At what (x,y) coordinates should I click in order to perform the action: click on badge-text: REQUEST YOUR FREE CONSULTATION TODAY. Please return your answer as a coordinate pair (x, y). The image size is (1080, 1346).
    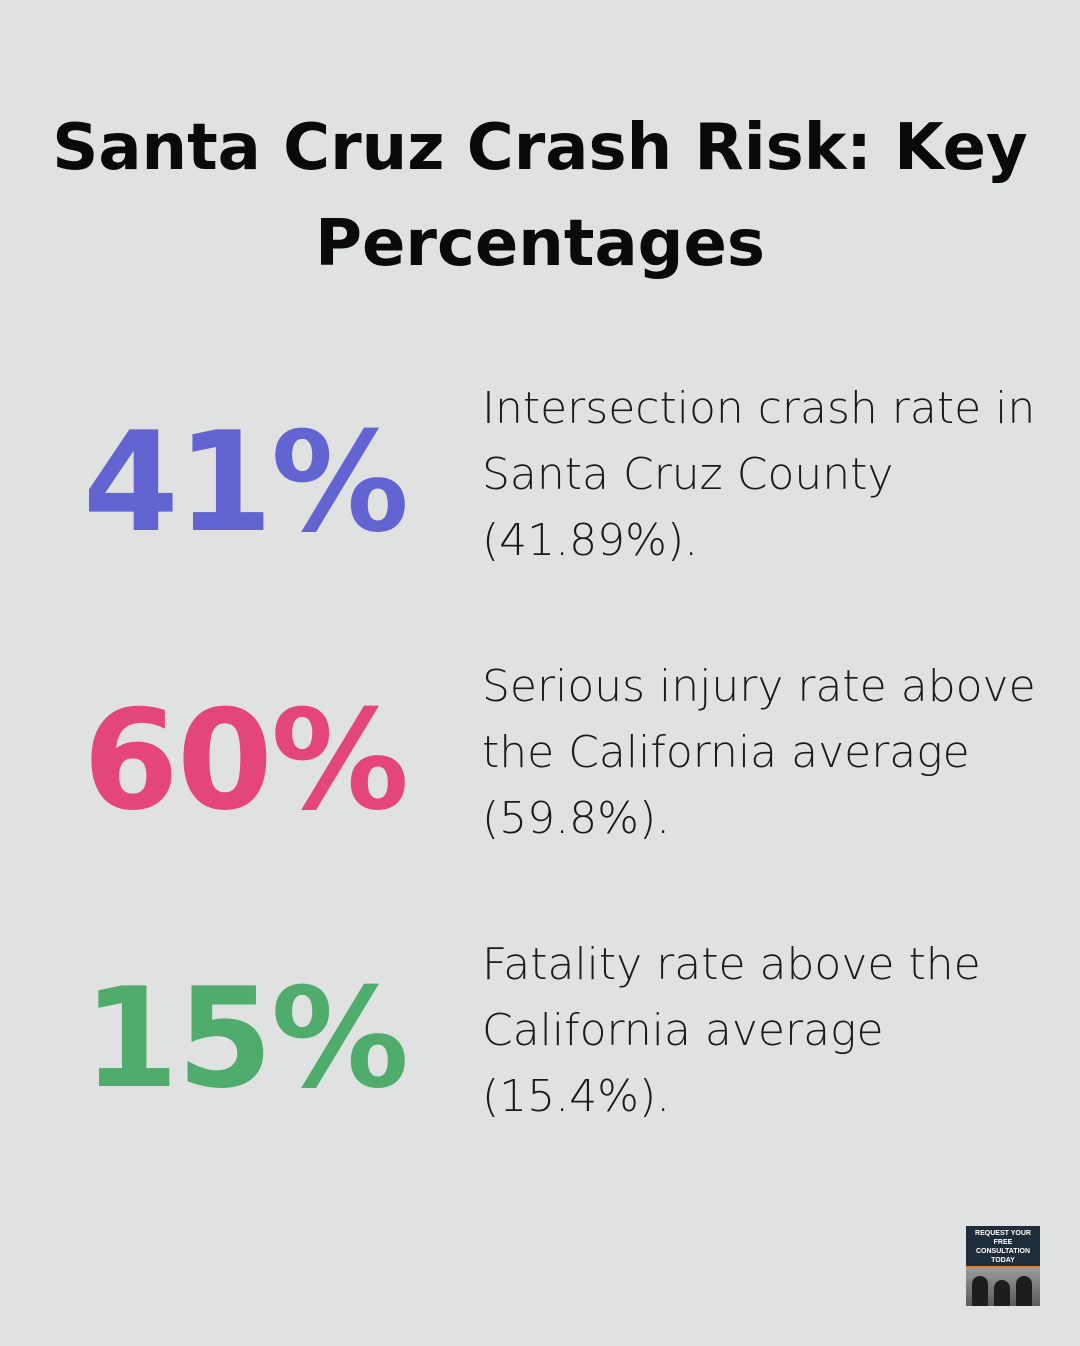
    Looking at the image, I should click on (1003, 1247).